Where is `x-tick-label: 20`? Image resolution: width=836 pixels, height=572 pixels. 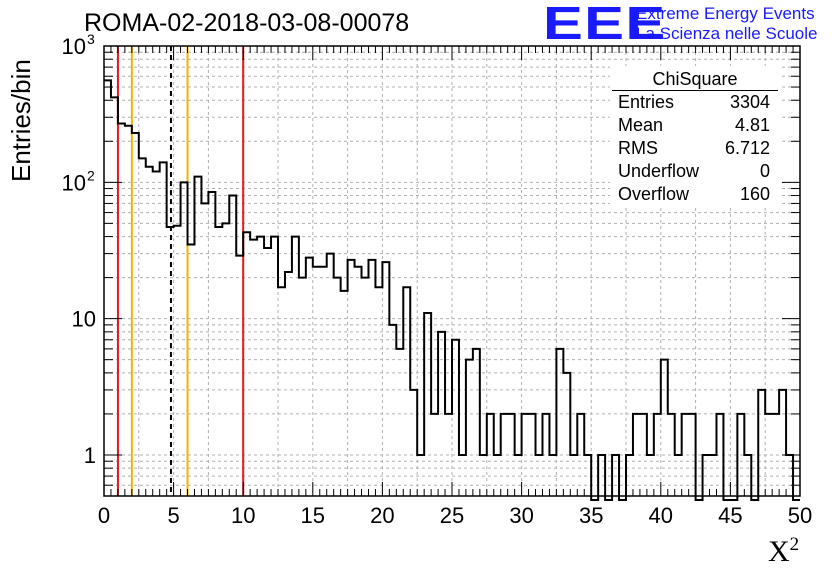 x-tick-label: 20 is located at coordinates (382, 515).